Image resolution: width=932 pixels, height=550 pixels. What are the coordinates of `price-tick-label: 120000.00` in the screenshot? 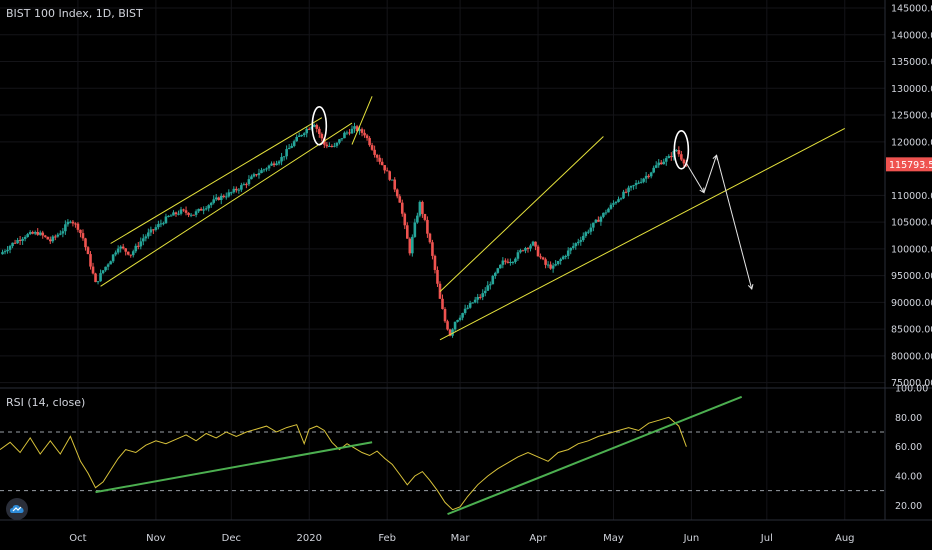 It's located at (911, 142).